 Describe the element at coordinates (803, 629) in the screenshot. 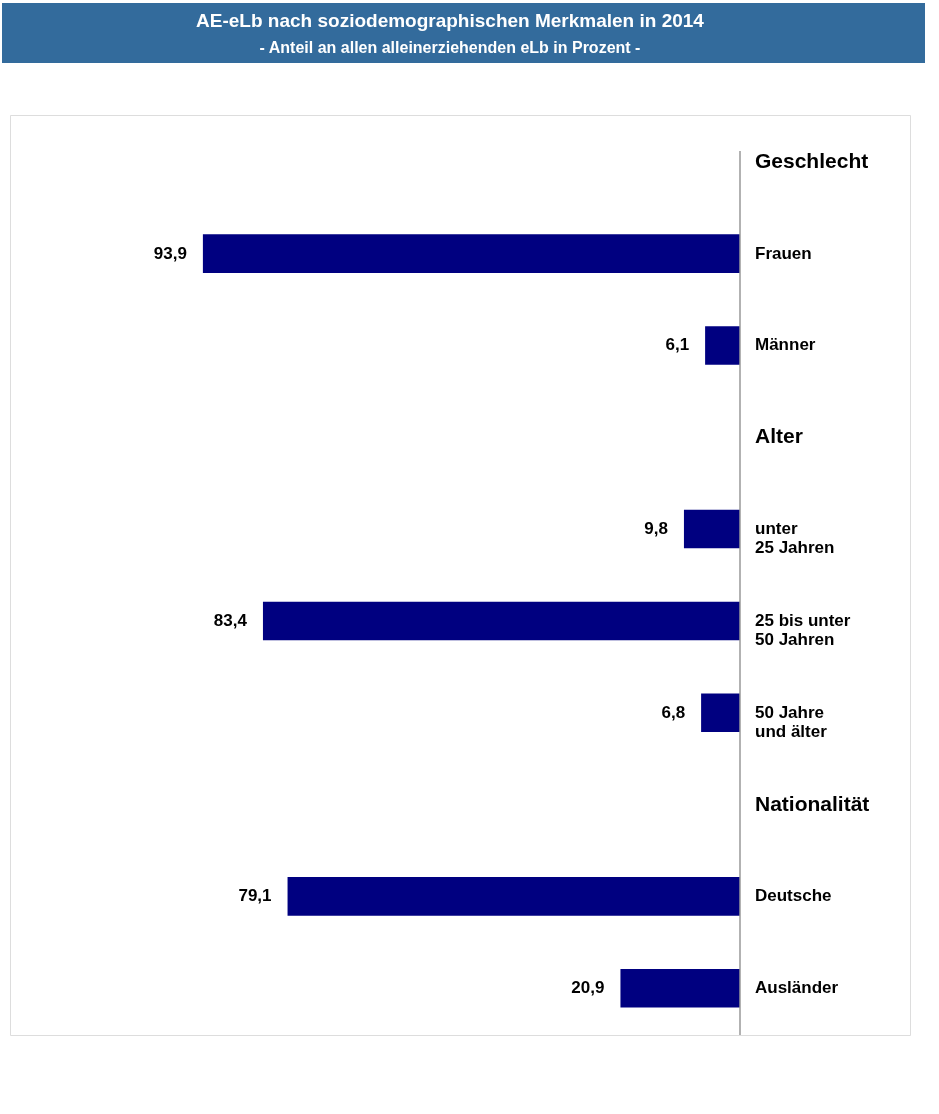

I see `y-tick-label: 25 bis unter 50 Jahren` at that location.